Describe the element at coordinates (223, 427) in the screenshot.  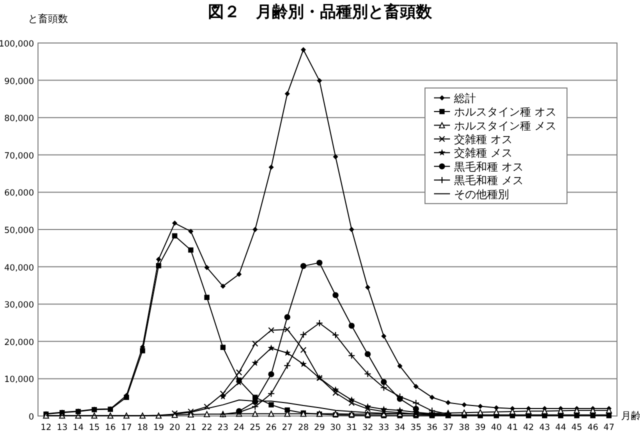
I see `x-tick-label: 23` at that location.